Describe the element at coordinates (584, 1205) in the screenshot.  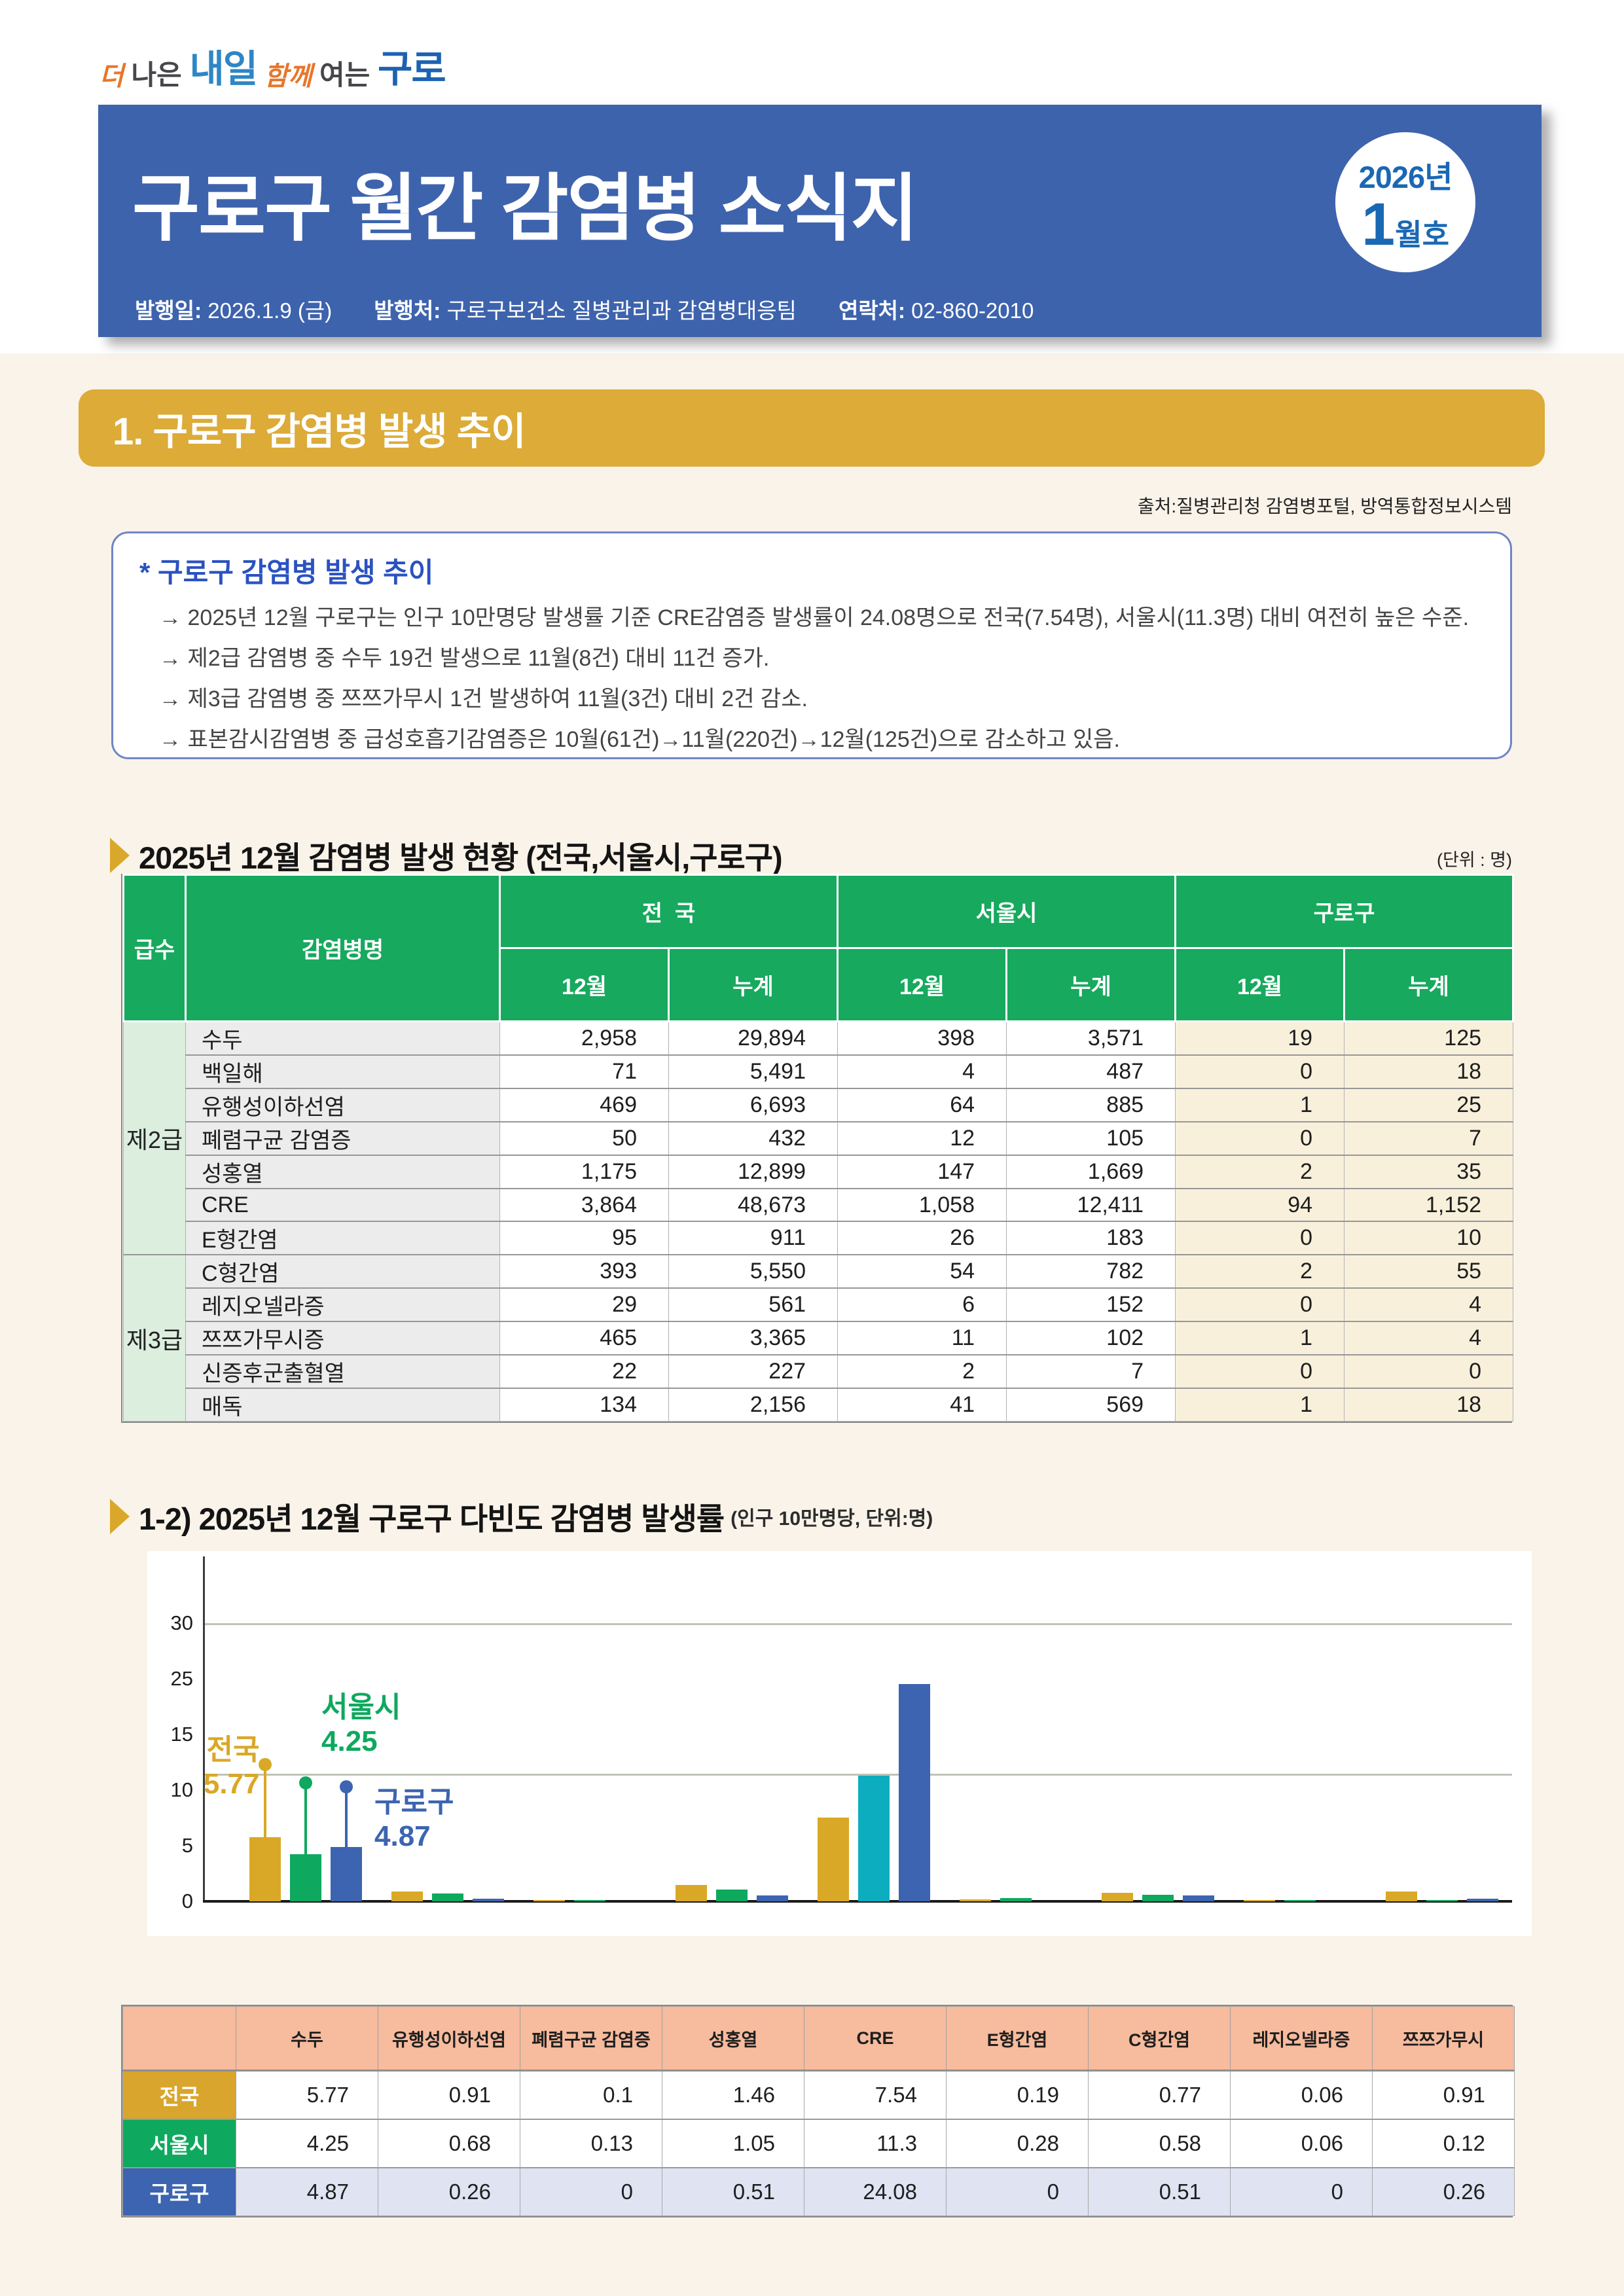
I see `value-cell: 3,864` at that location.